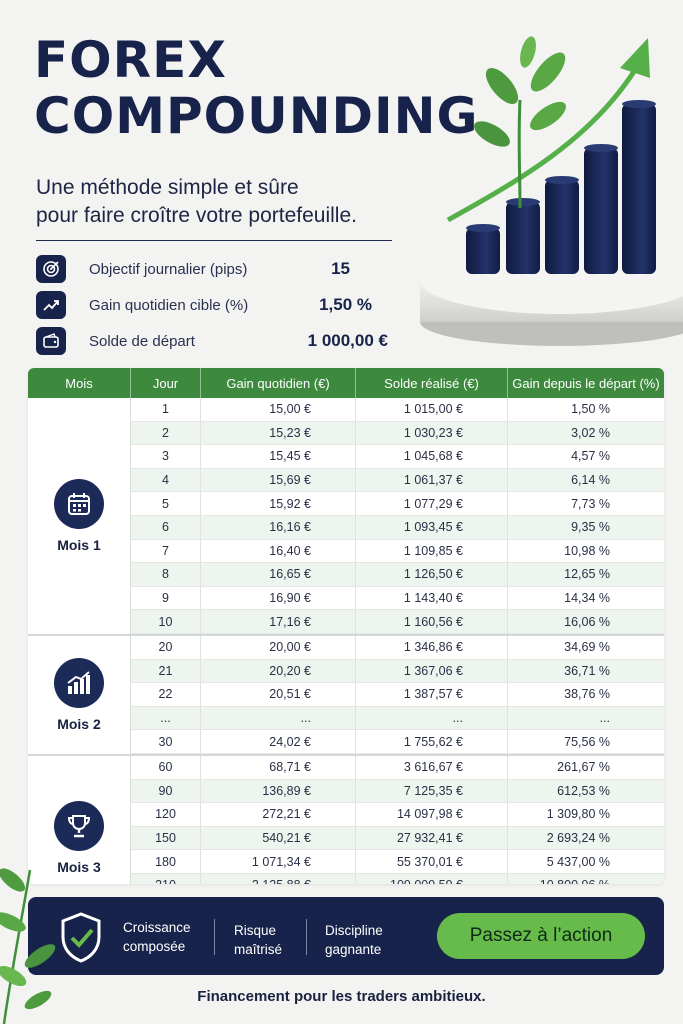  I want to click on cell-balance: 1 109,85 €, so click(432, 551).